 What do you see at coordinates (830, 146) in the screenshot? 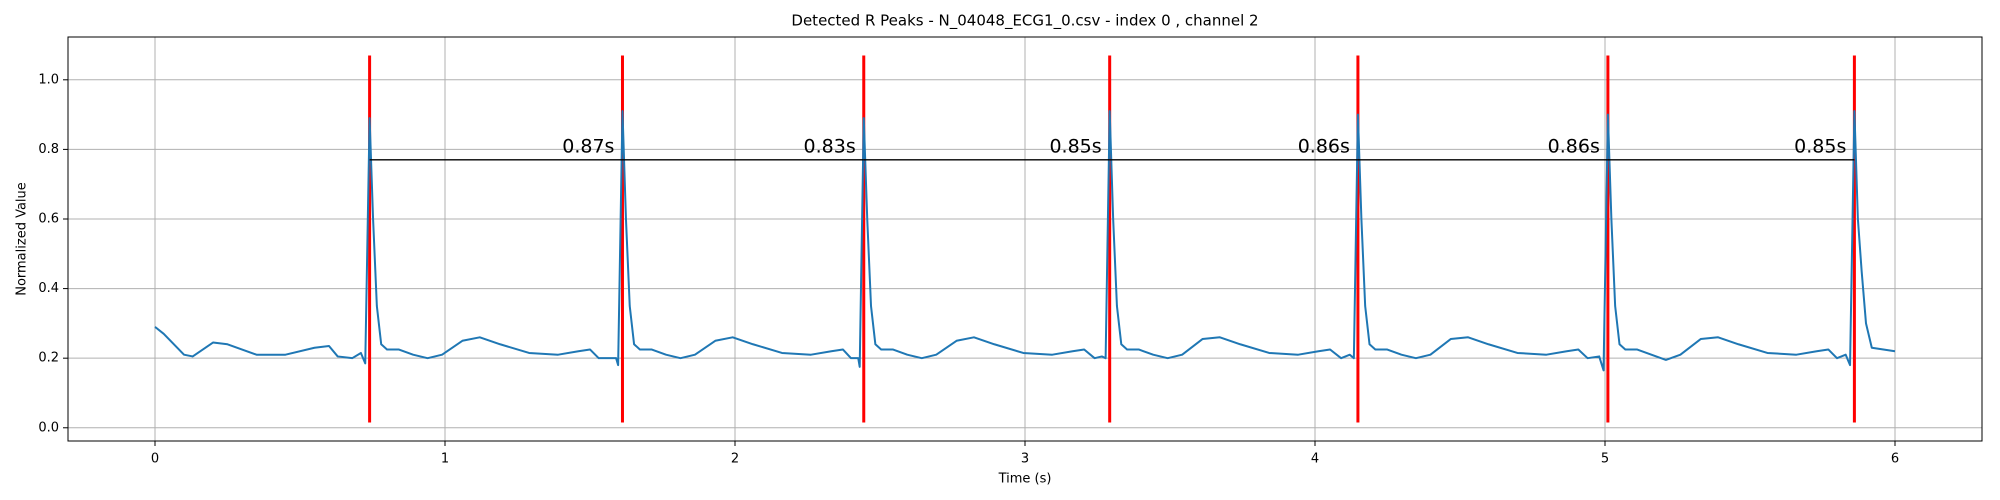
I see `rr-interval-label: 0.83s` at bounding box center [830, 146].